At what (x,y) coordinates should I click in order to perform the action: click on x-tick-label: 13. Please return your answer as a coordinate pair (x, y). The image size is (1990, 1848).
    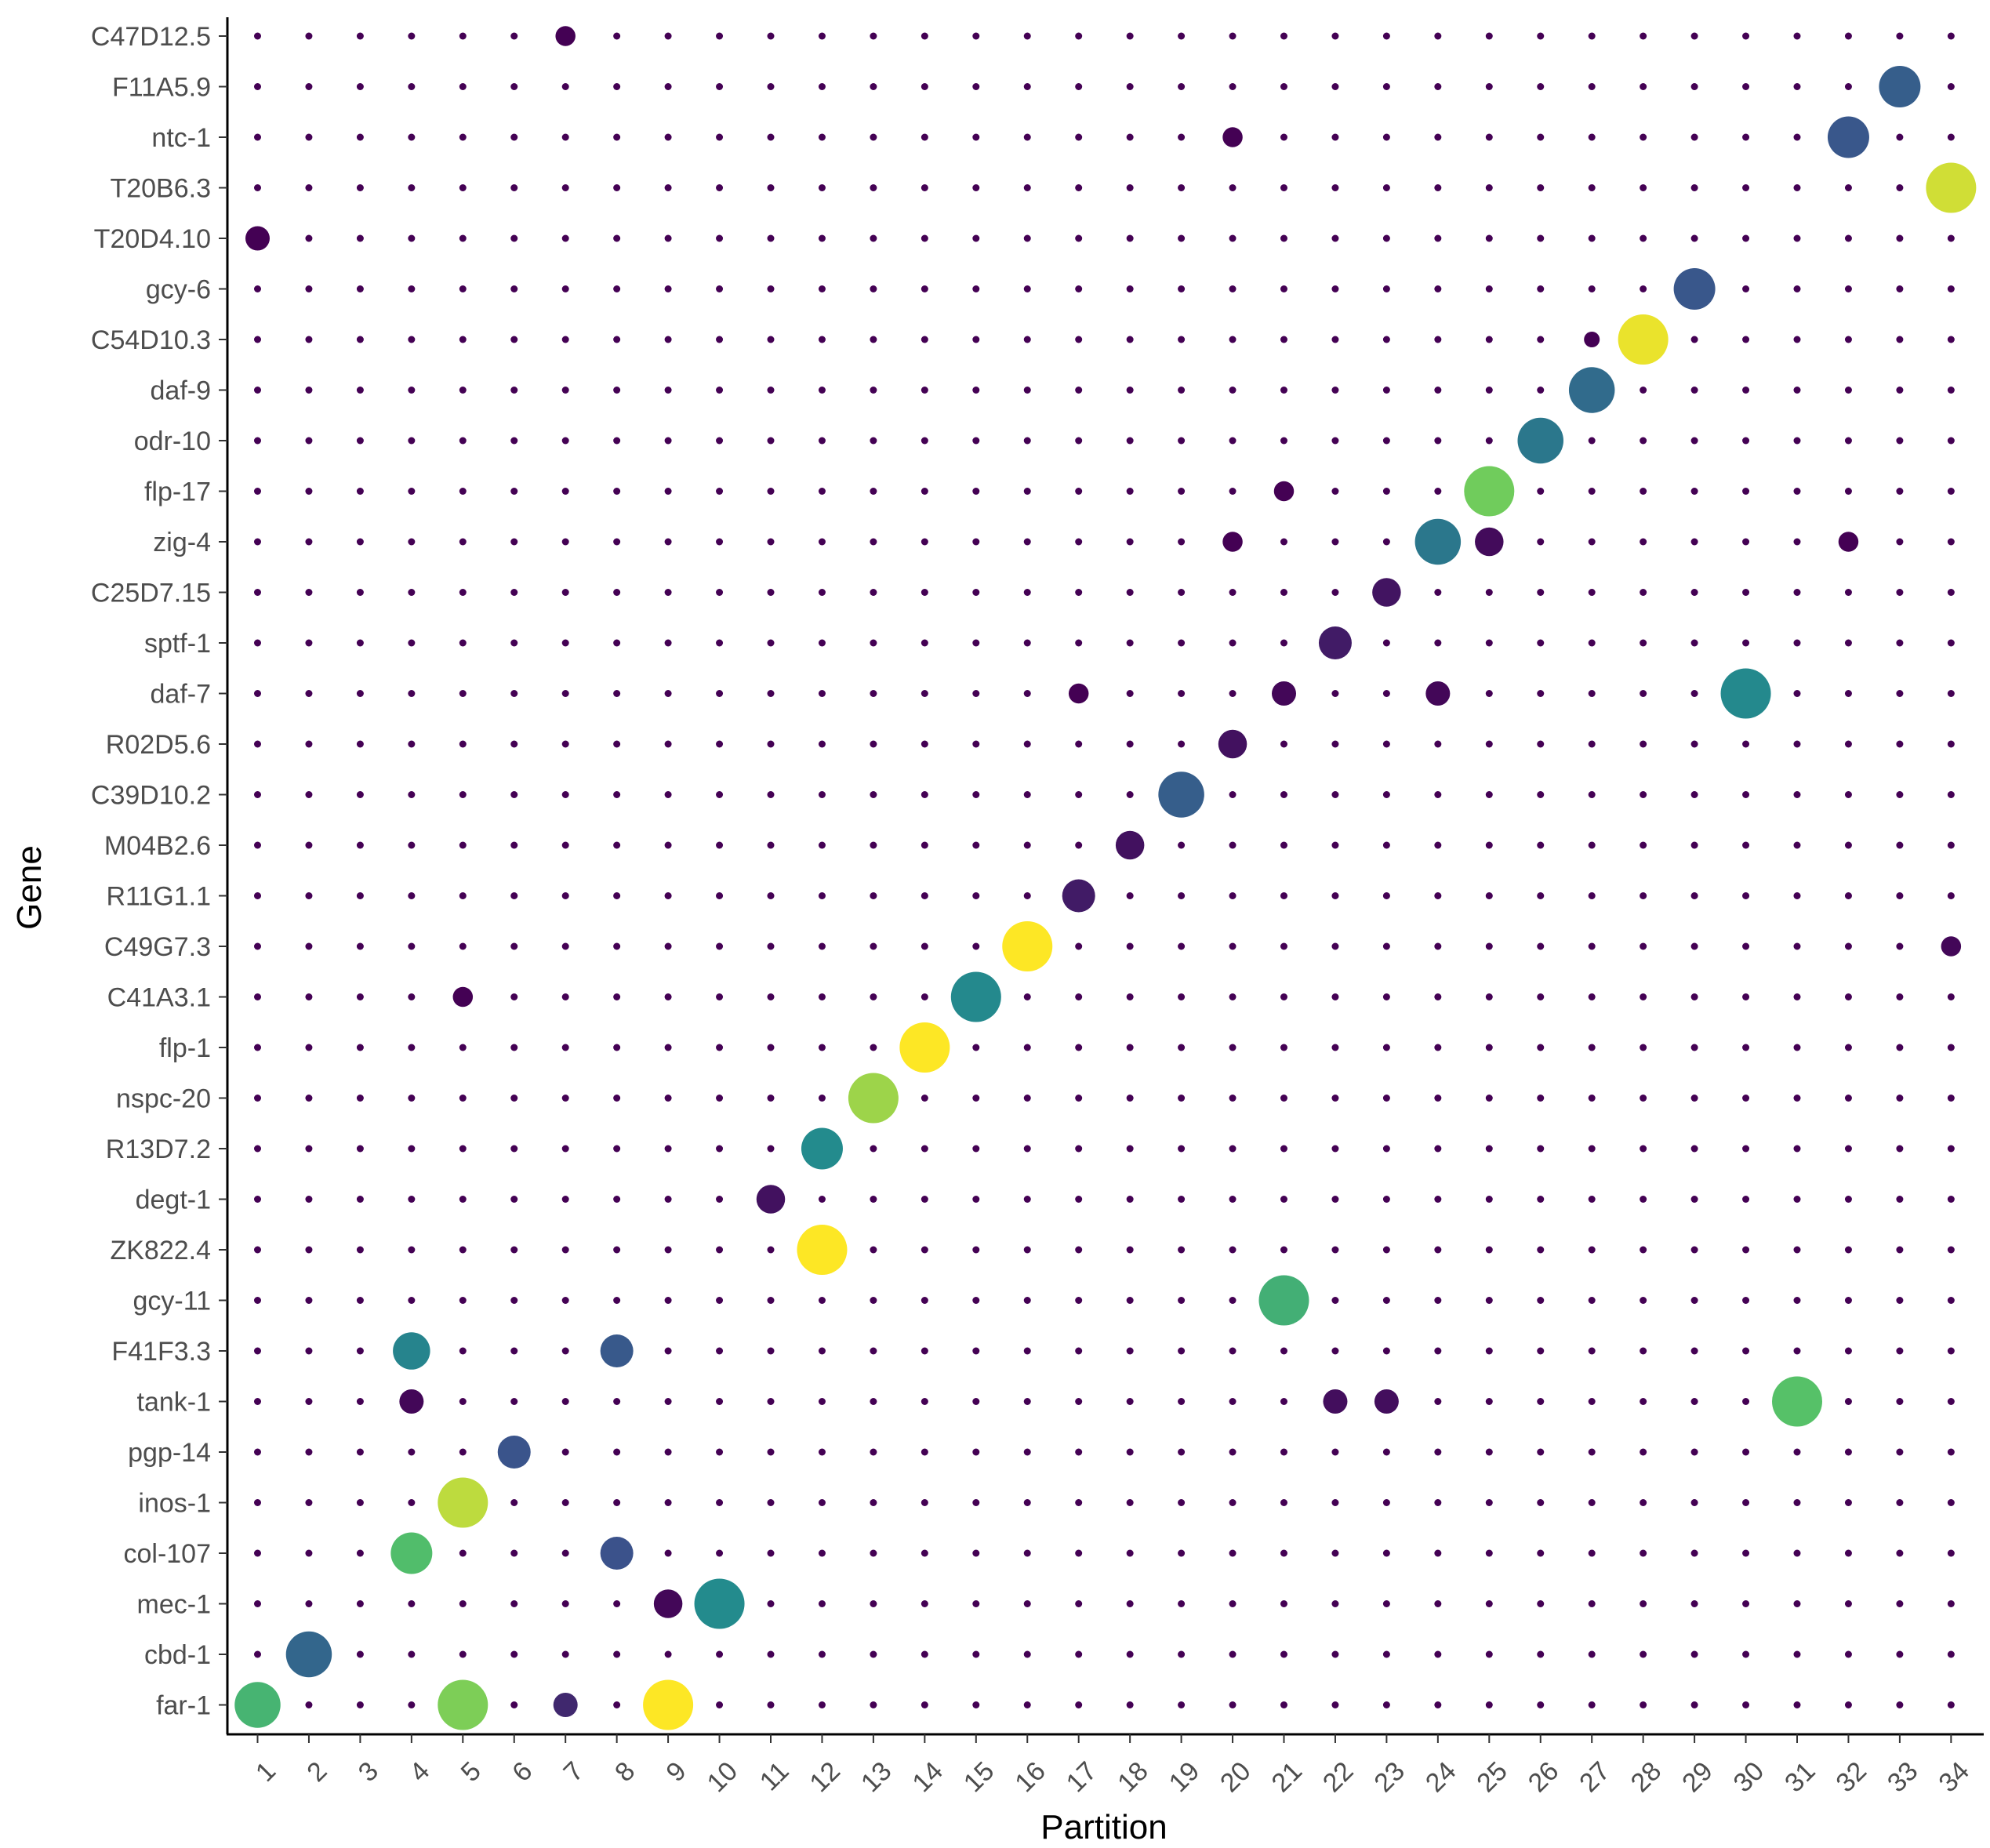
    Looking at the image, I should click on (877, 1777).